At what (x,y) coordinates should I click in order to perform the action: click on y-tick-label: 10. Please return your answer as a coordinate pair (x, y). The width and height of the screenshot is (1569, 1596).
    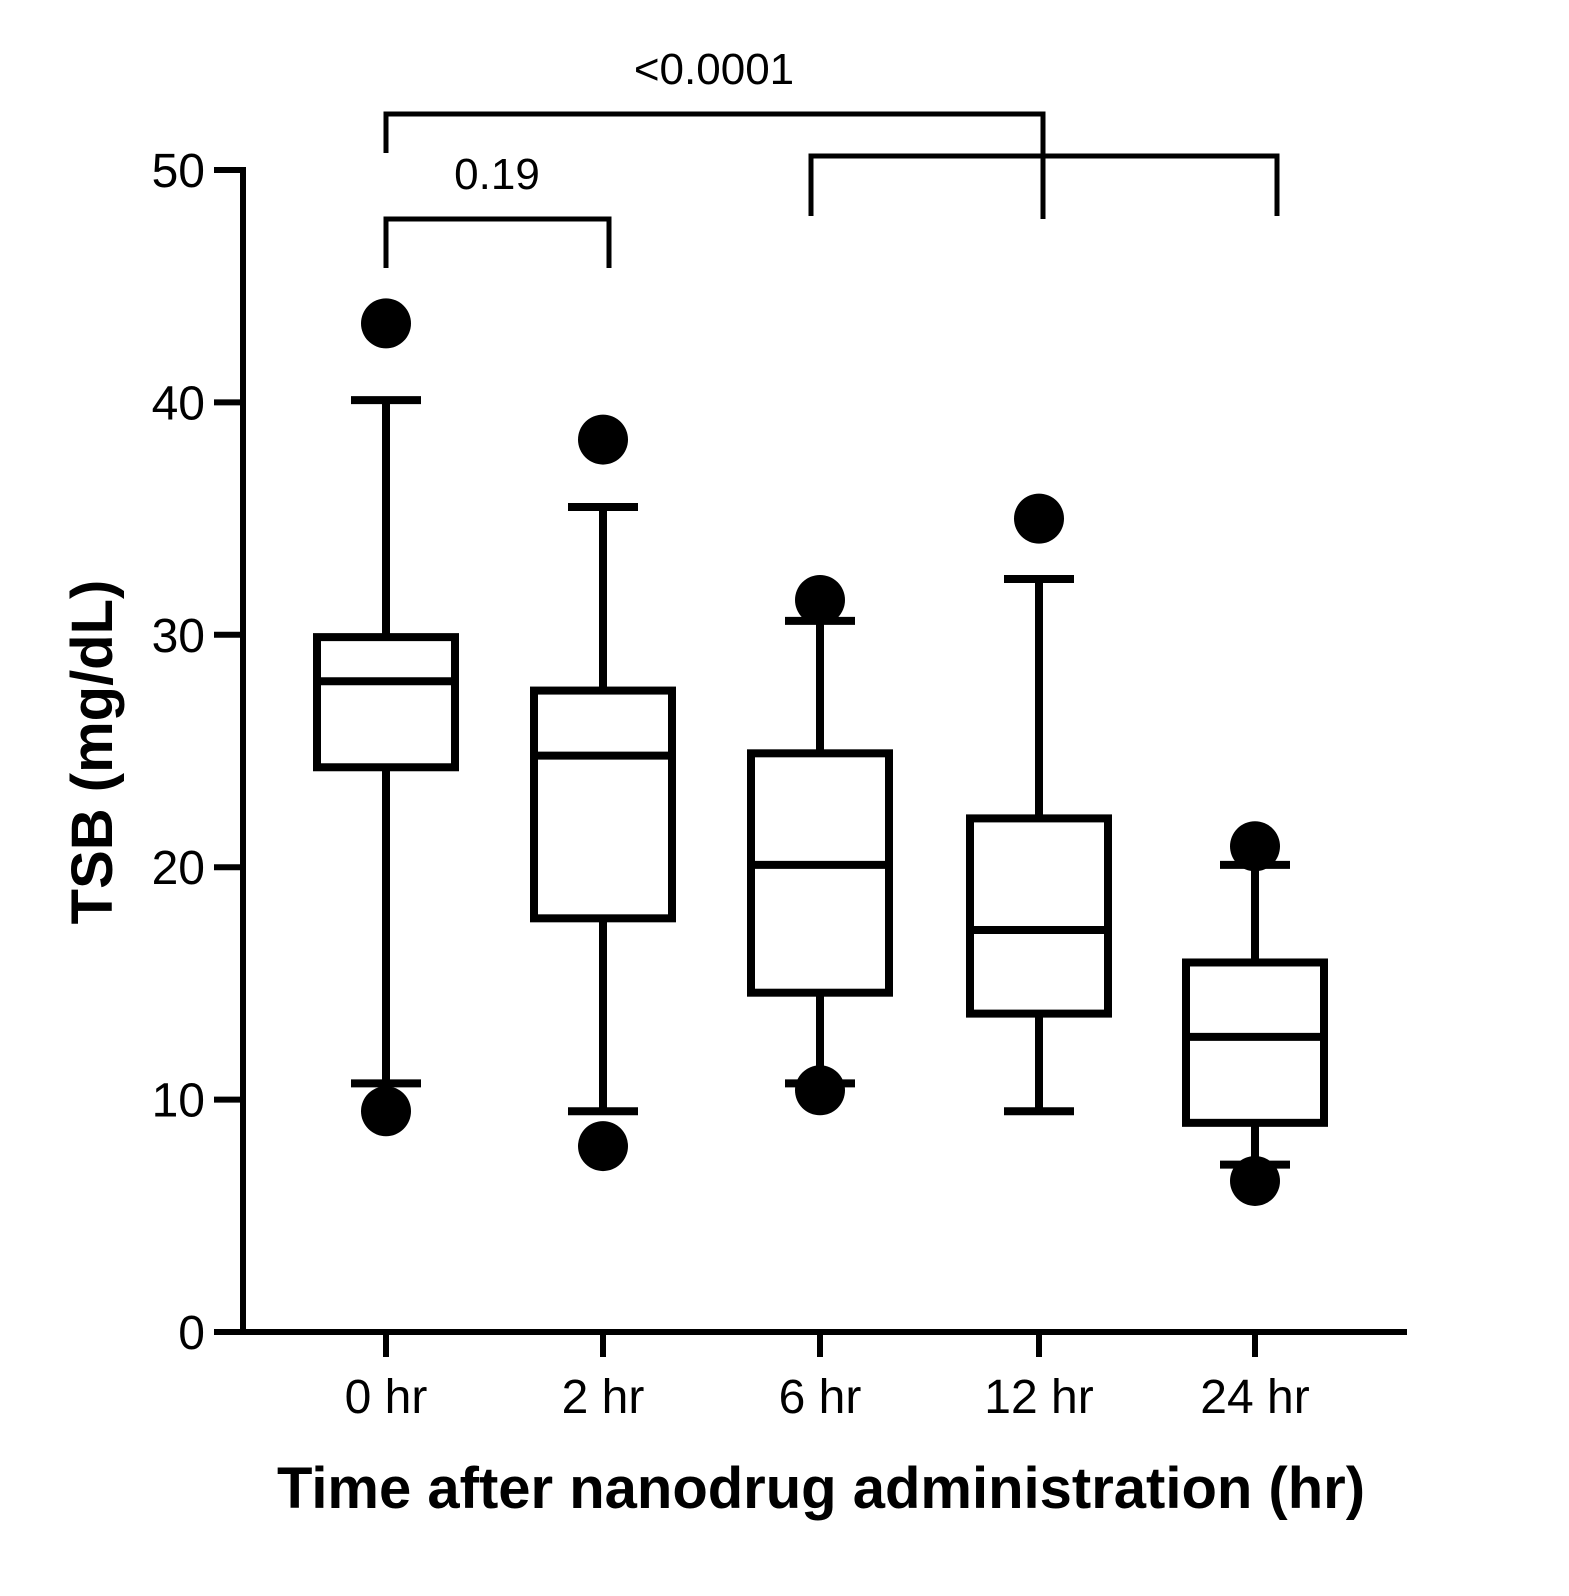
    Looking at the image, I should click on (178, 1101).